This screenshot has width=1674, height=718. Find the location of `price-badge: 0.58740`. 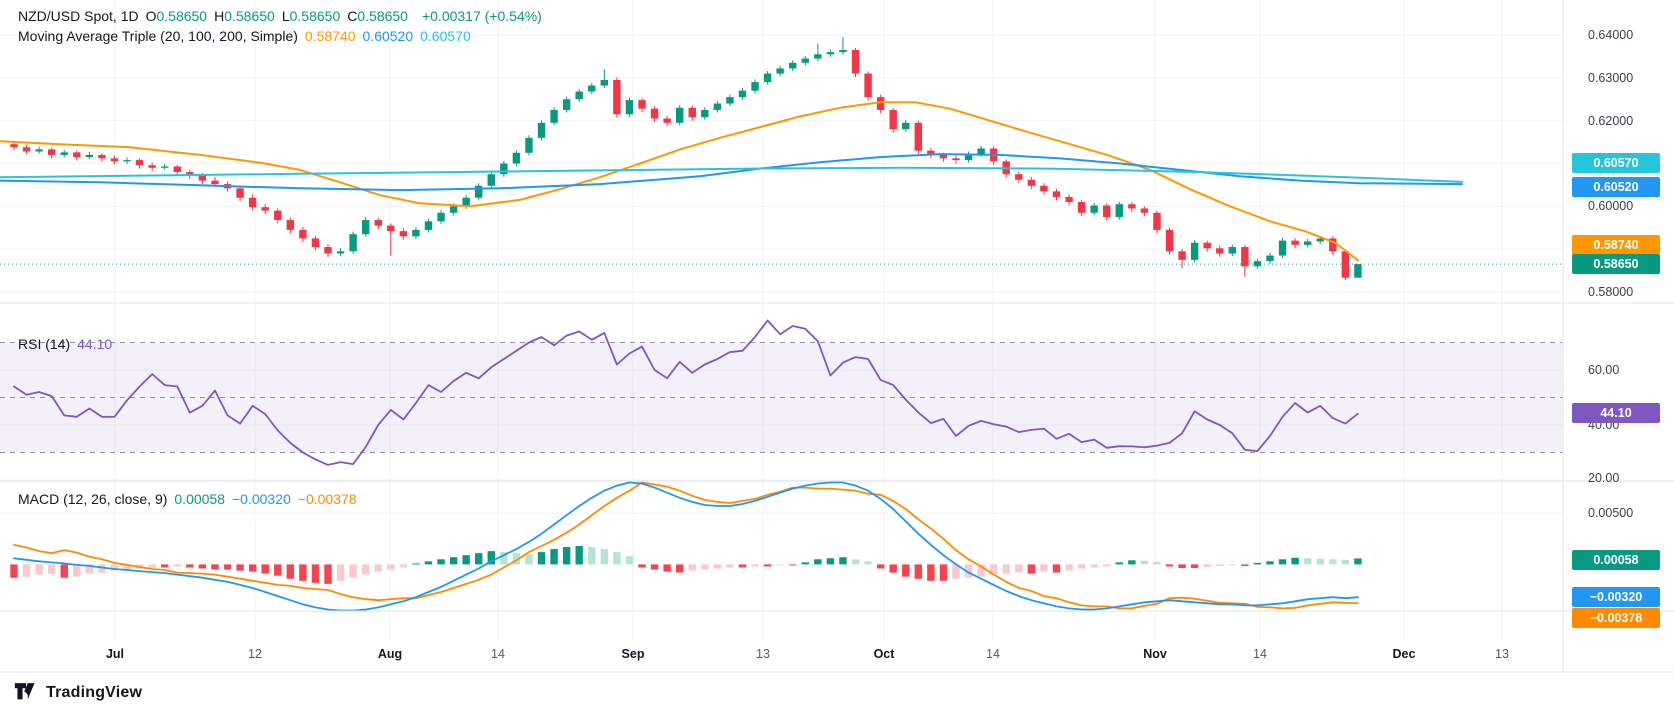

price-badge: 0.58740 is located at coordinates (1616, 245).